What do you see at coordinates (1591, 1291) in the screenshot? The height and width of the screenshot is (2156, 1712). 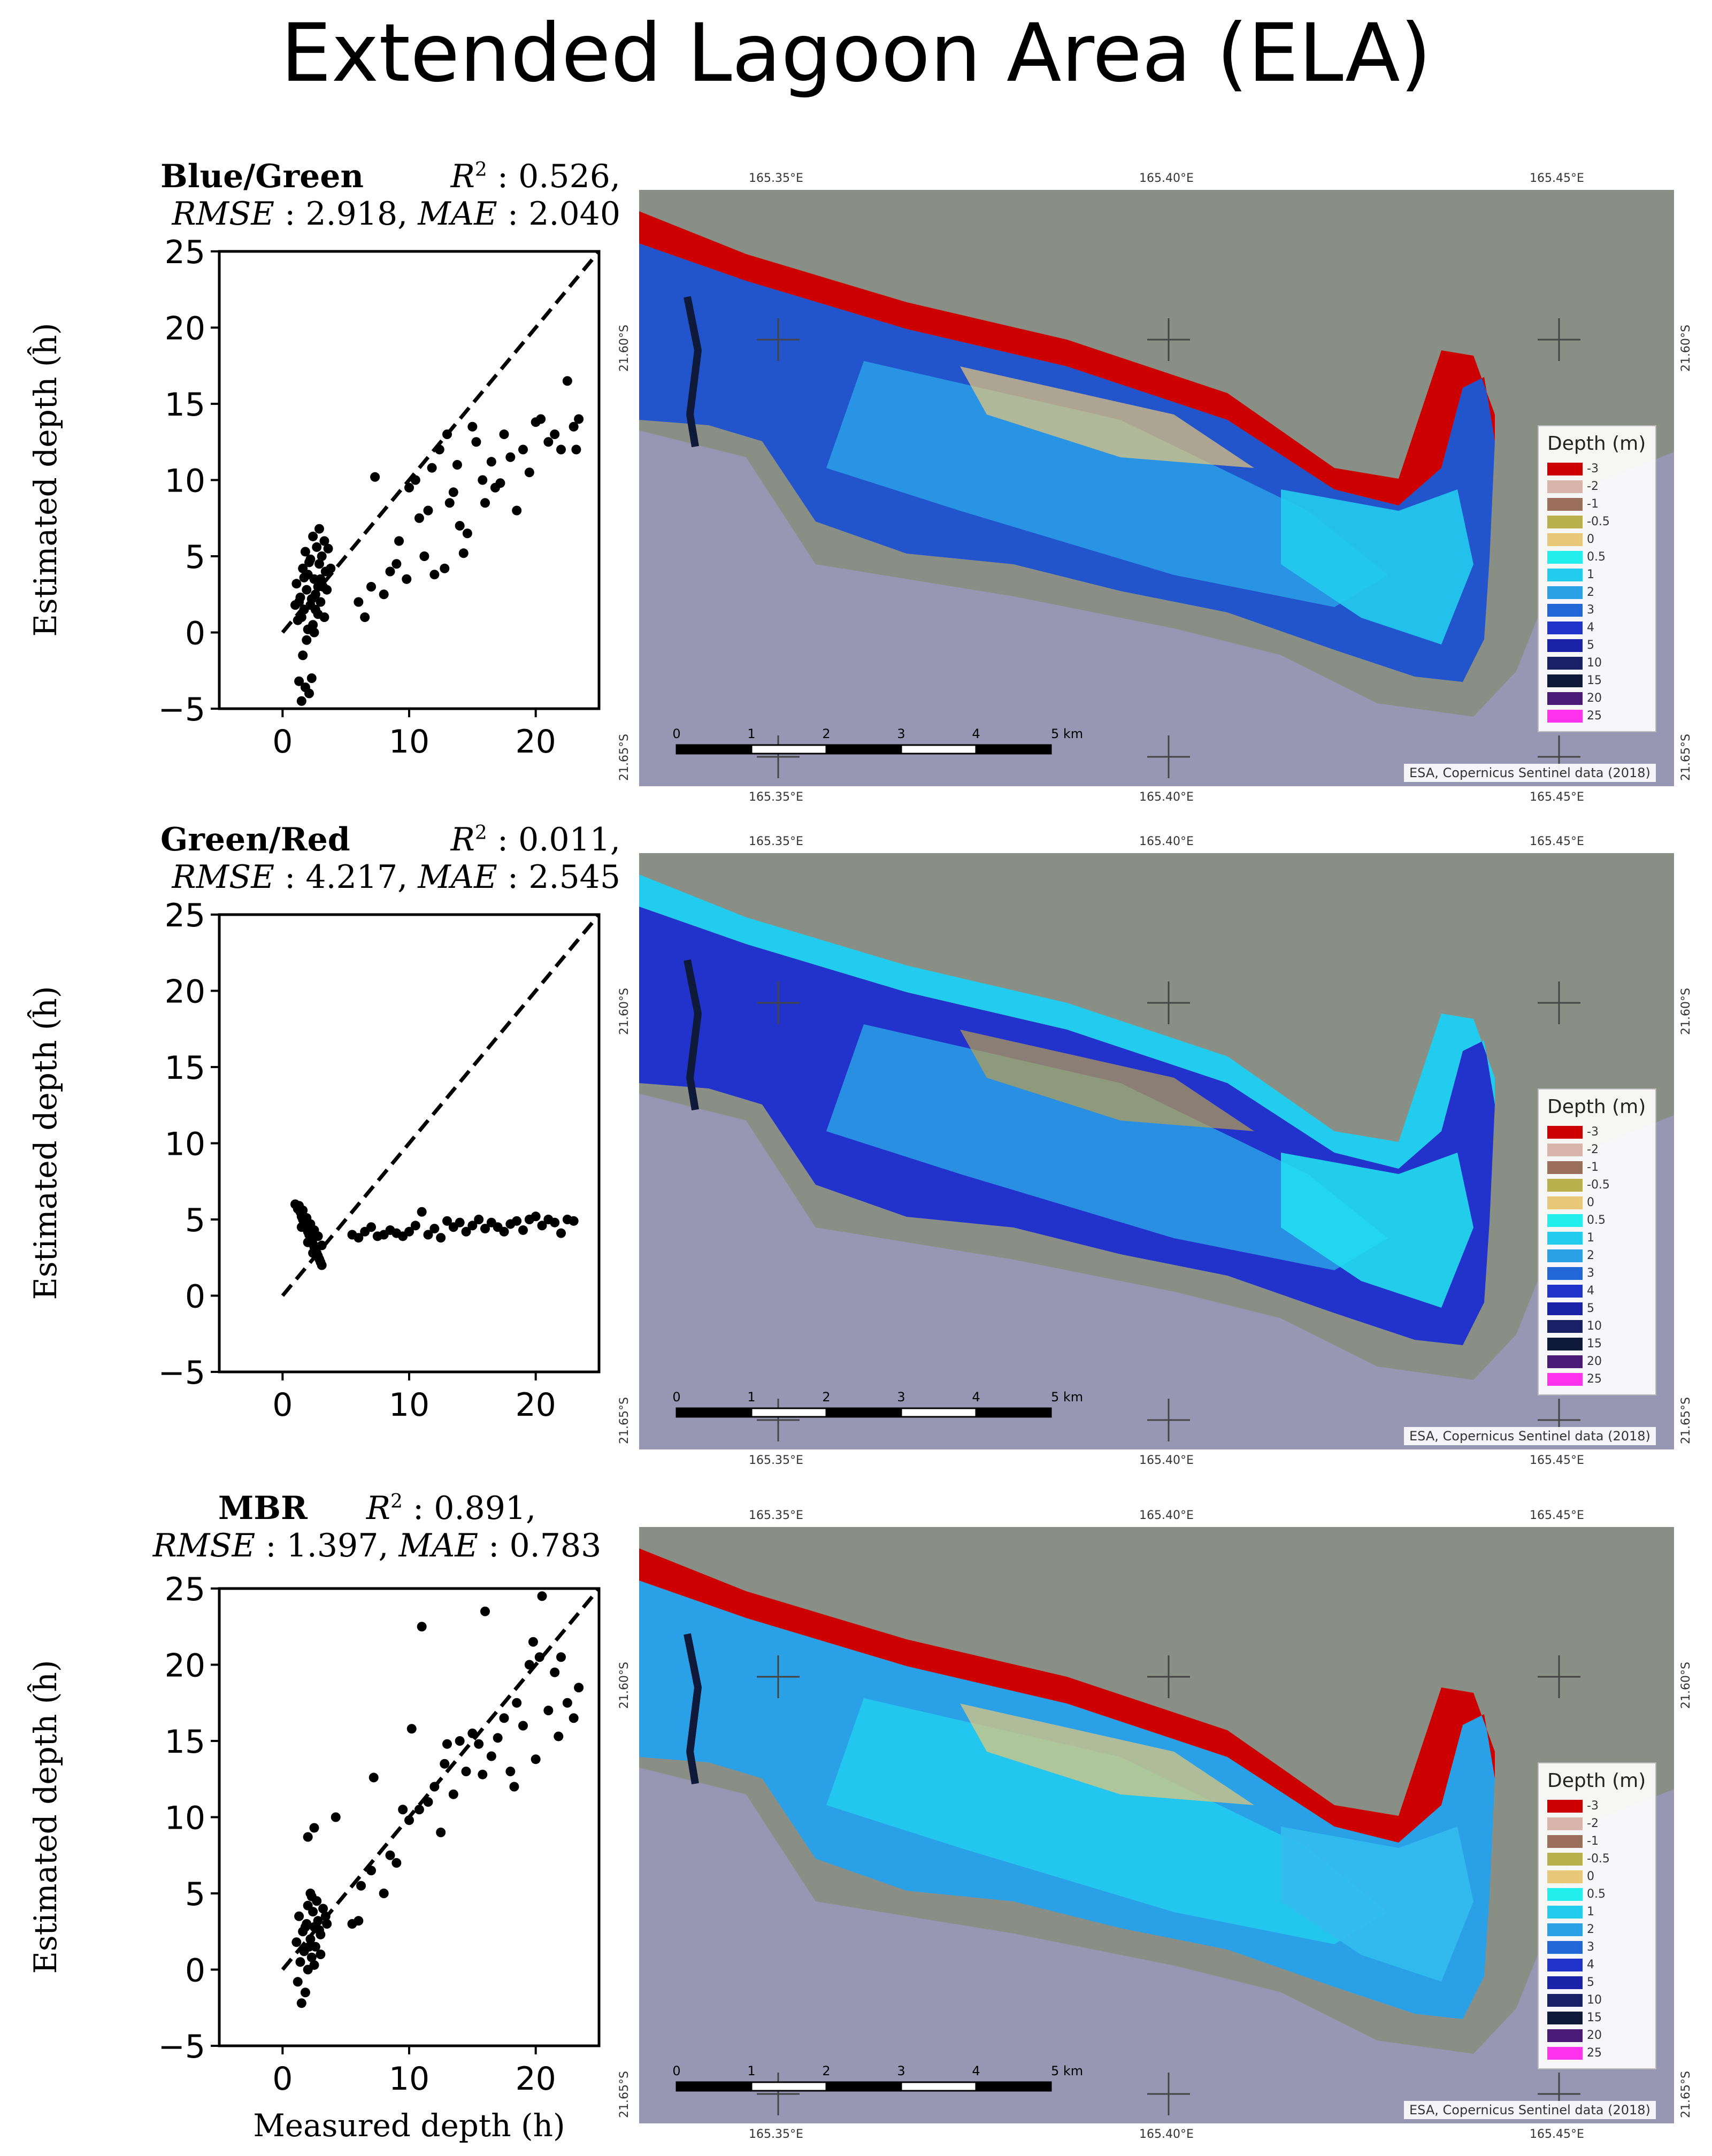 I see `legend-label: 4` at bounding box center [1591, 1291].